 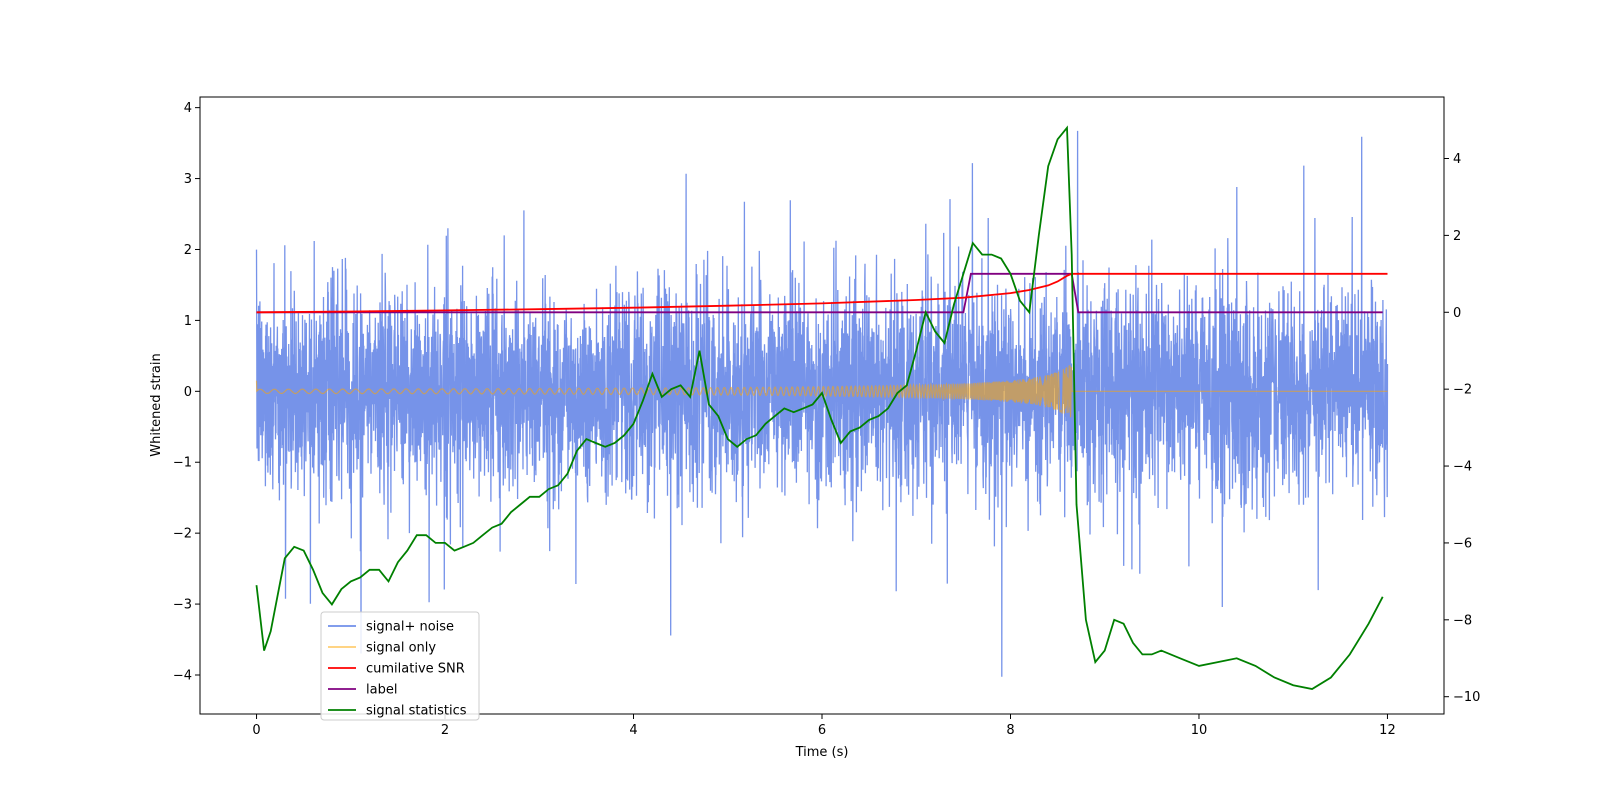 What do you see at coordinates (401, 648) in the screenshot?
I see `legend-label-signal-only: signal only` at bounding box center [401, 648].